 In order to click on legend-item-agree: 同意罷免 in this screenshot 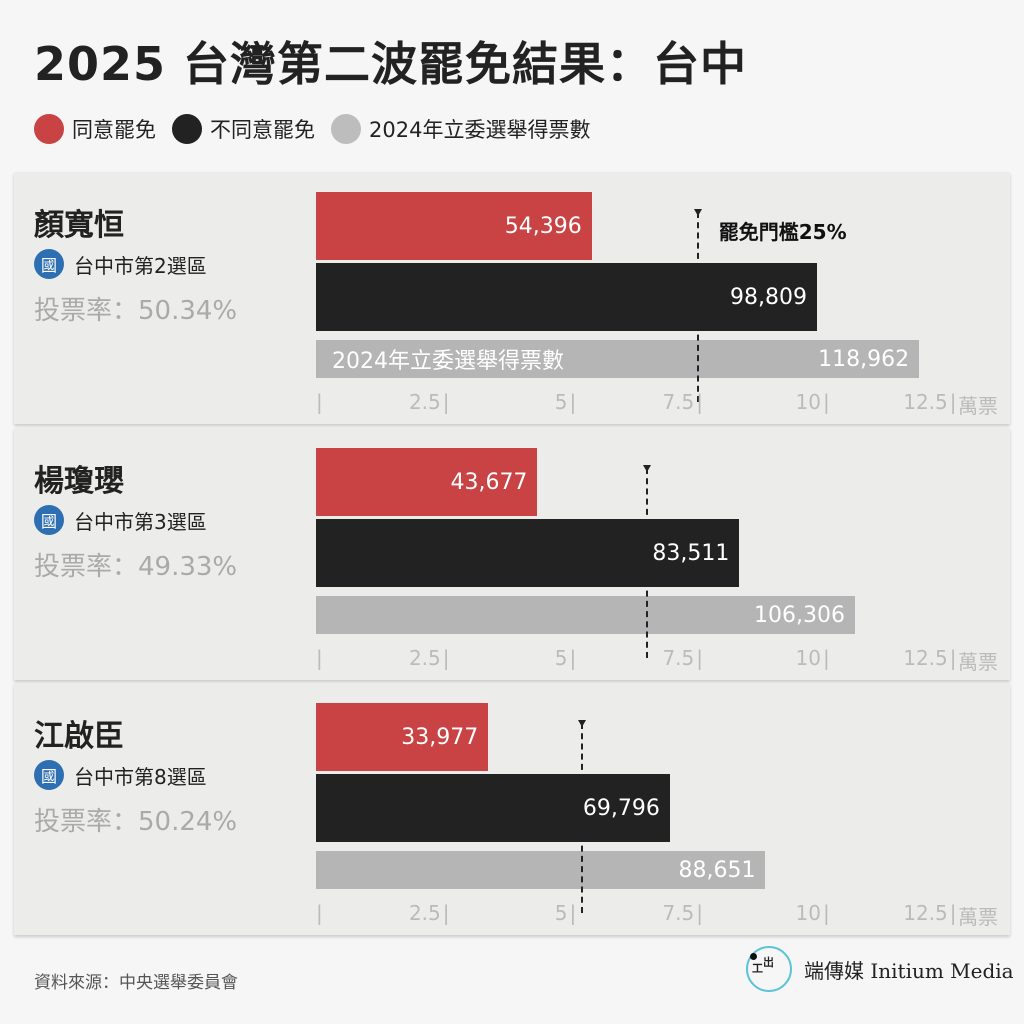, I will do `click(95, 129)`.